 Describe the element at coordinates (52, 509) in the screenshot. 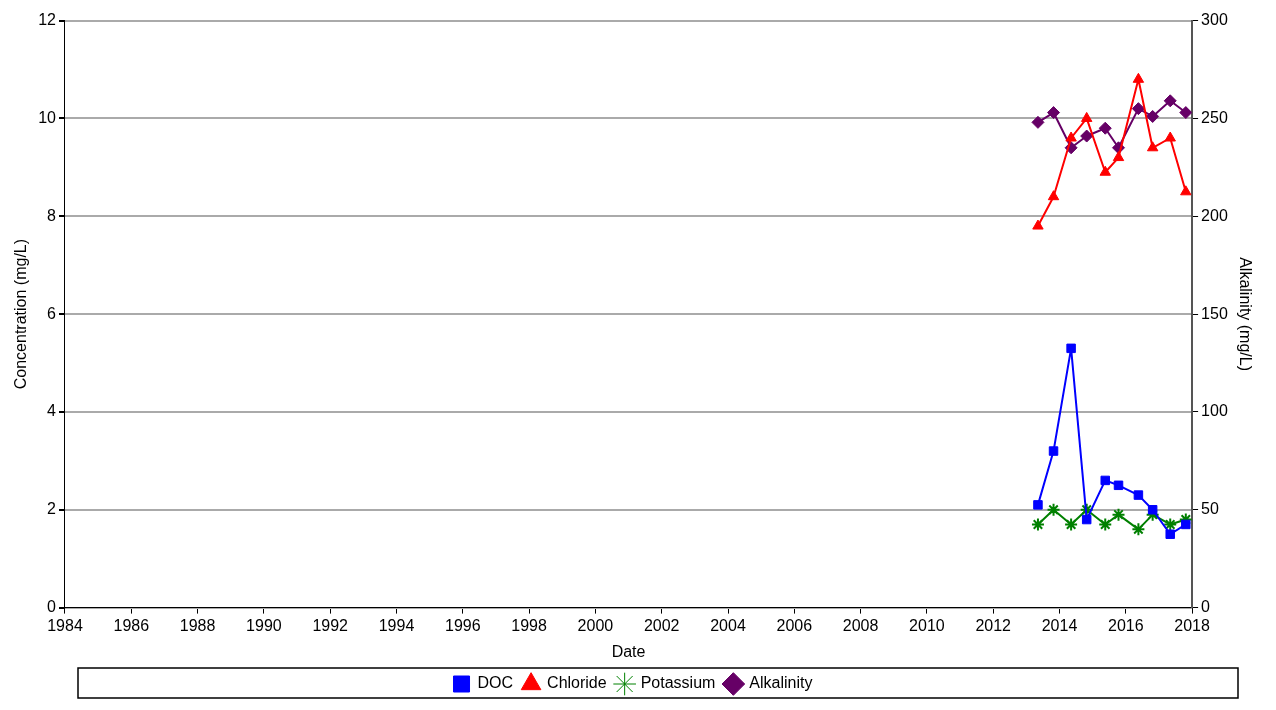

I see `y-tick-label: 2` at that location.